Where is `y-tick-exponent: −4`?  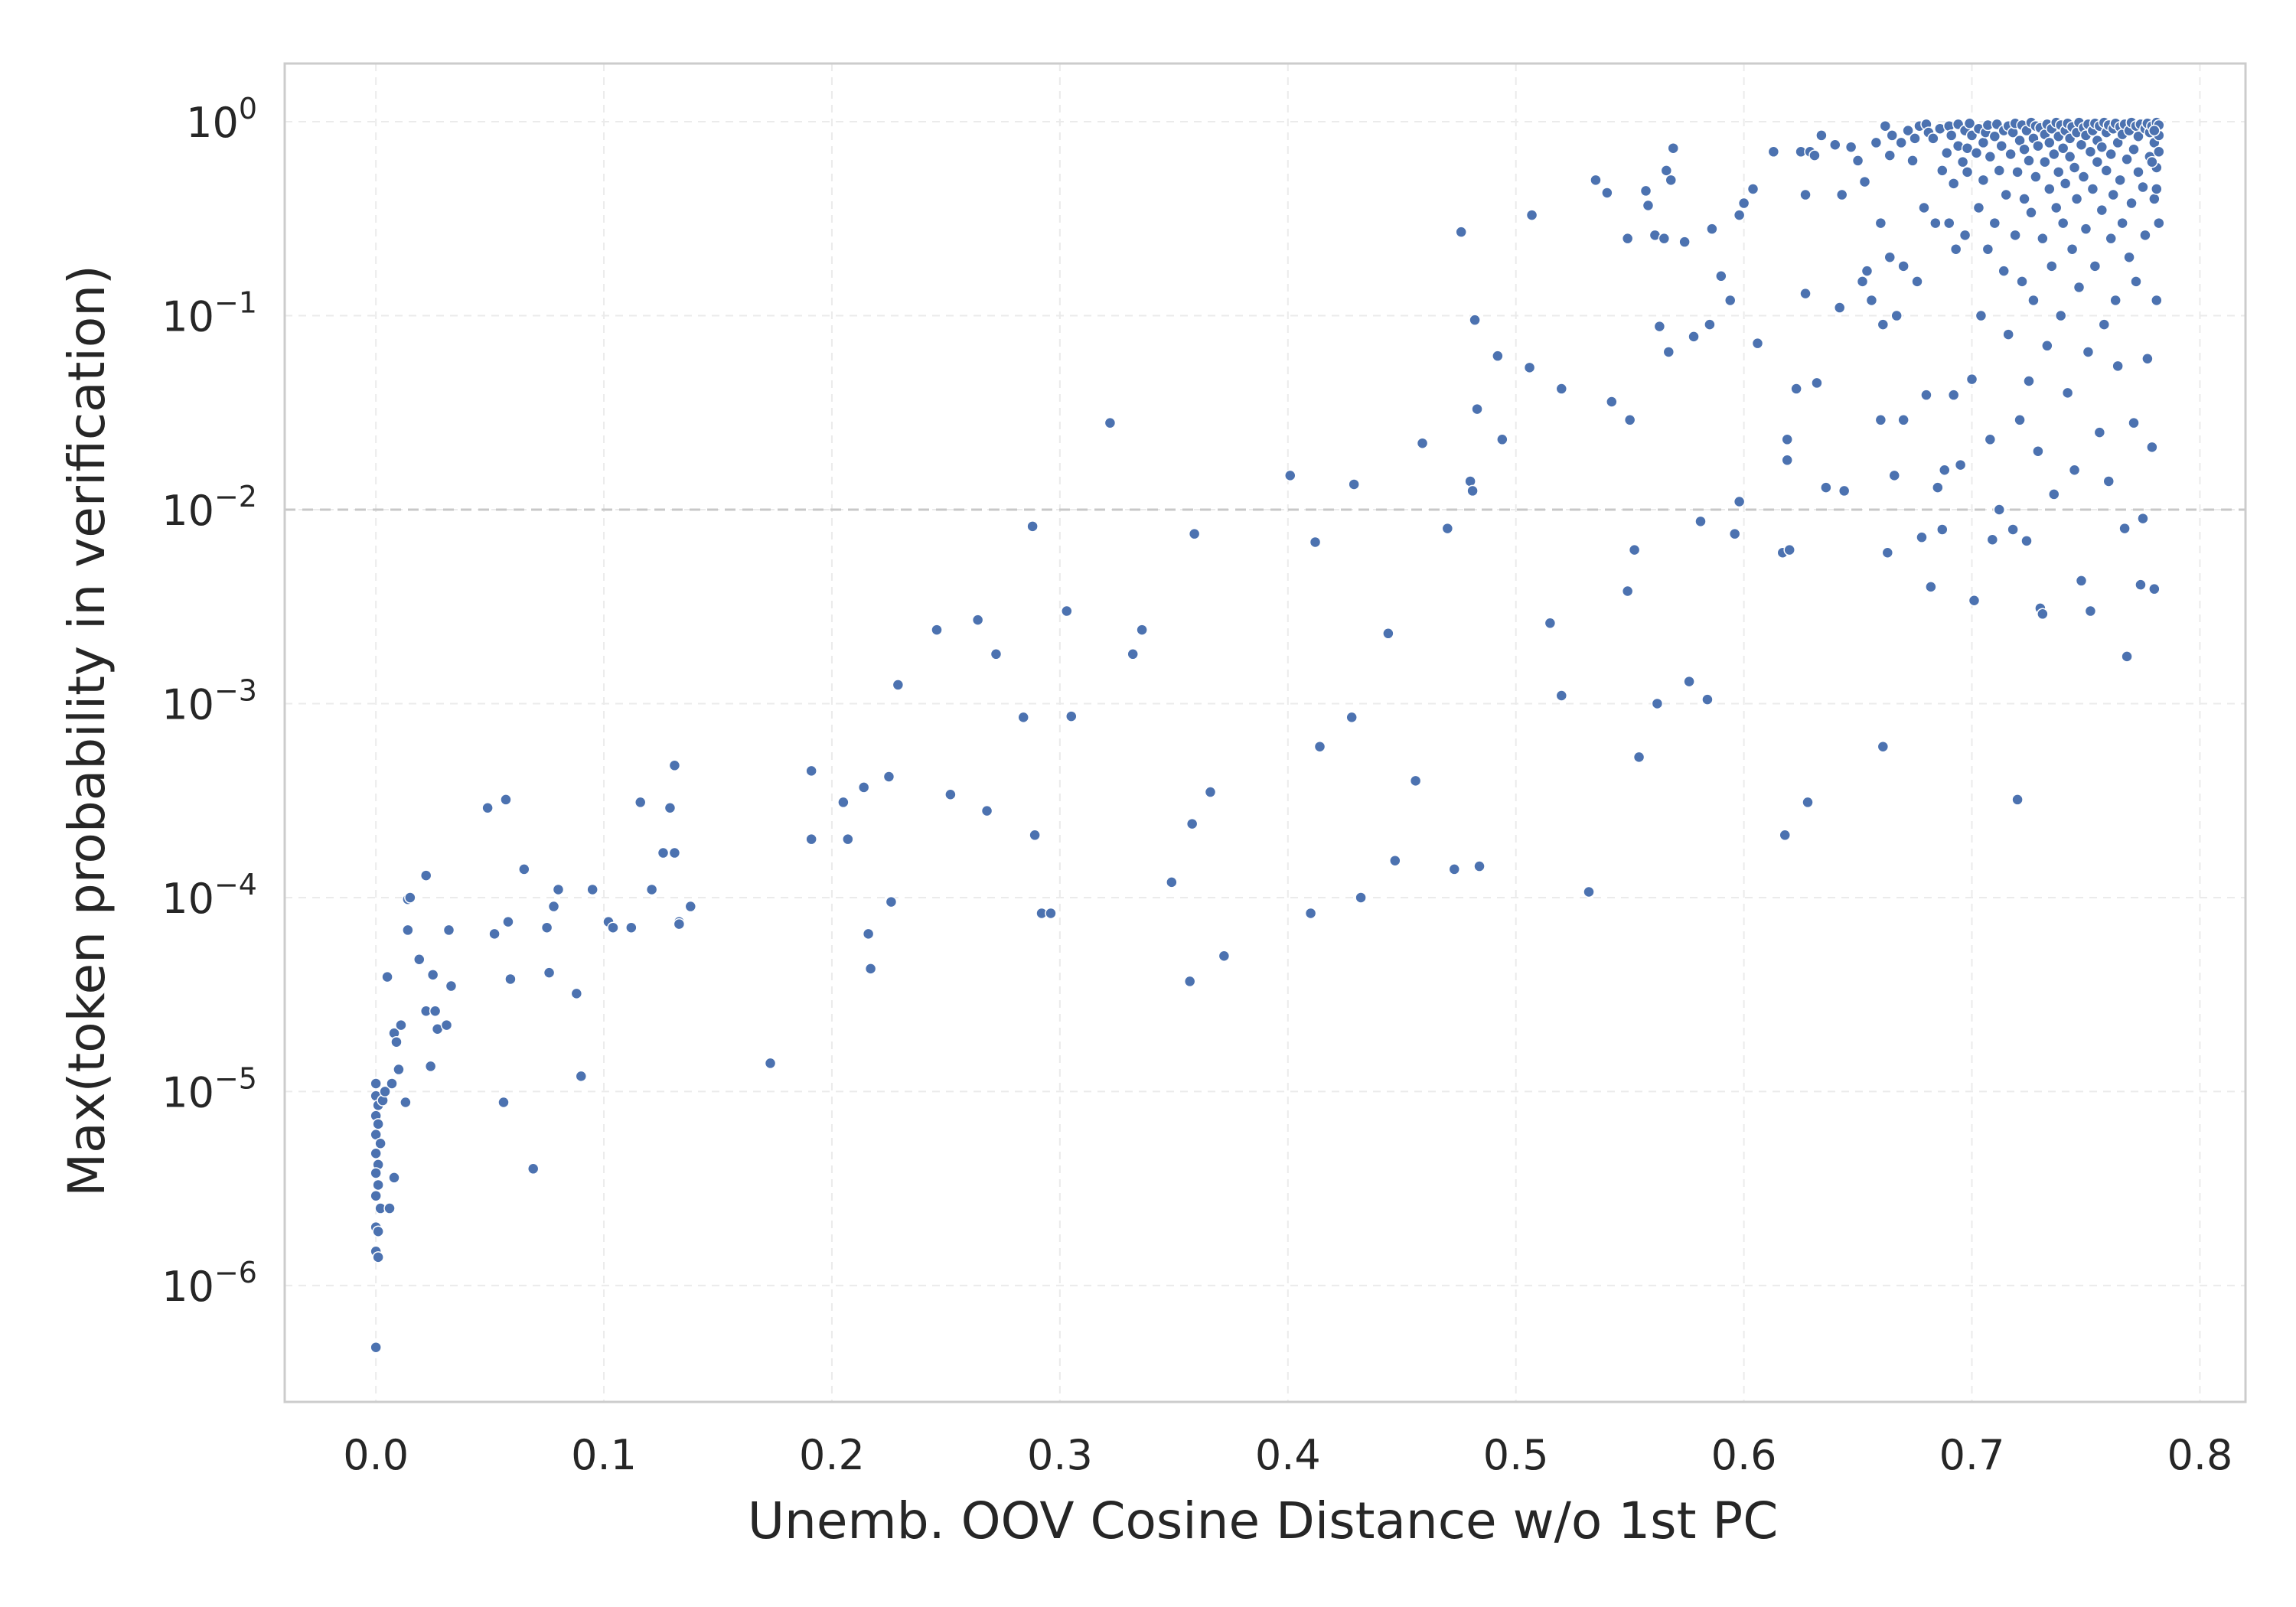
y-tick-exponent: −4 is located at coordinates (235, 884).